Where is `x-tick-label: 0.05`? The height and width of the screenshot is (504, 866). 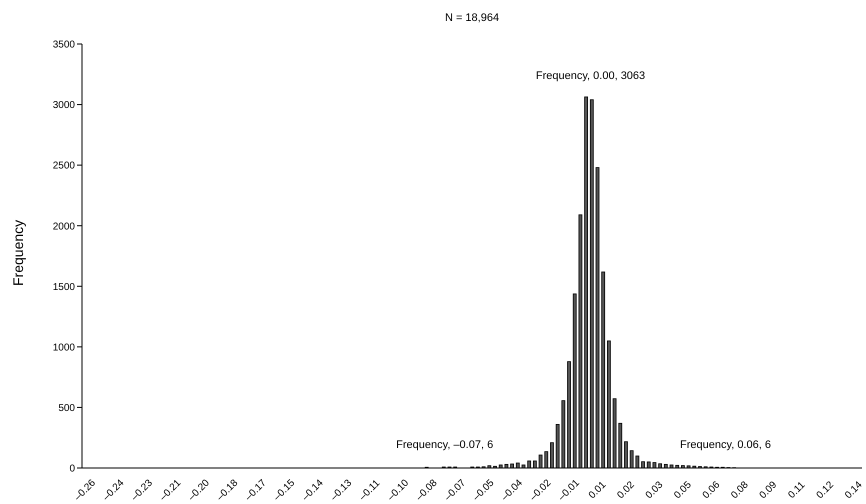 x-tick-label: 0.05 is located at coordinates (683, 490).